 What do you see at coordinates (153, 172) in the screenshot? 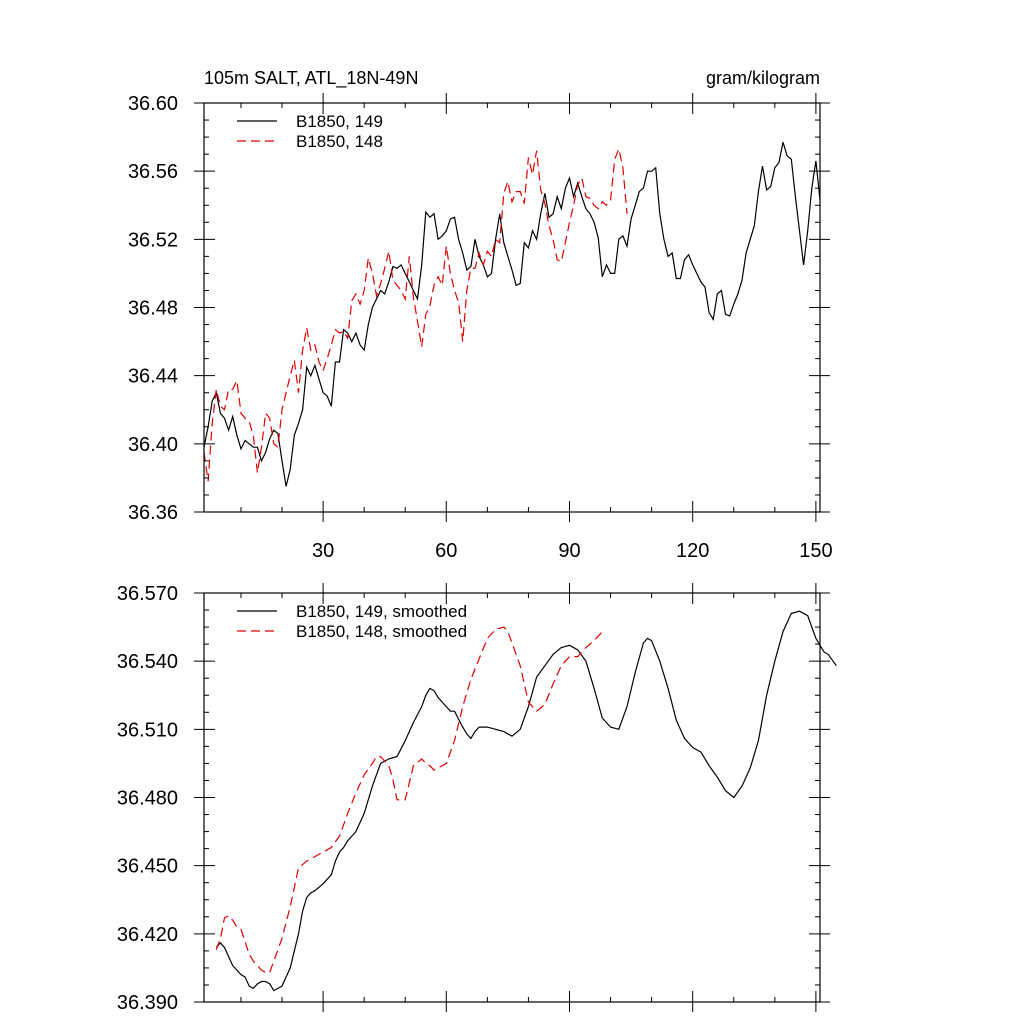
I see `top-y-tick-label: 36.56` at bounding box center [153, 172].